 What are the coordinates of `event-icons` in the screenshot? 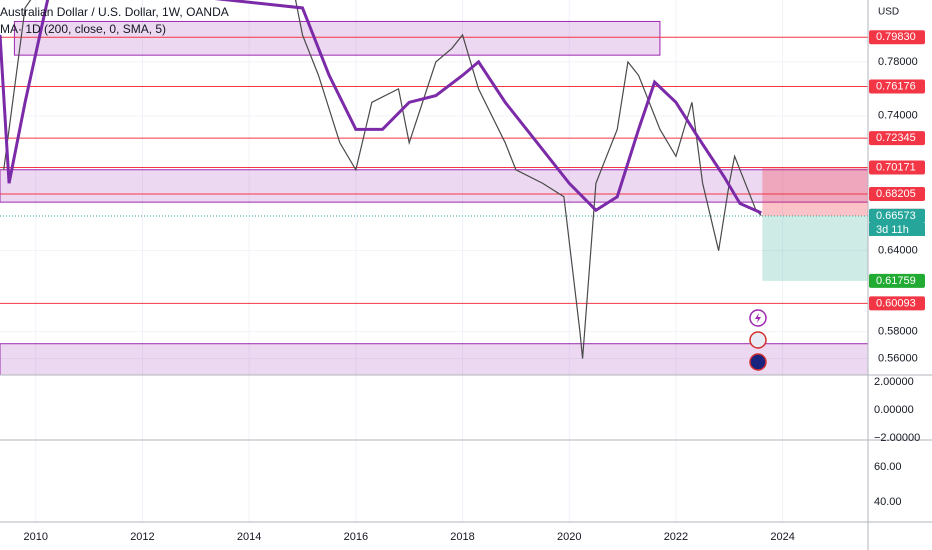 It's located at (758, 340).